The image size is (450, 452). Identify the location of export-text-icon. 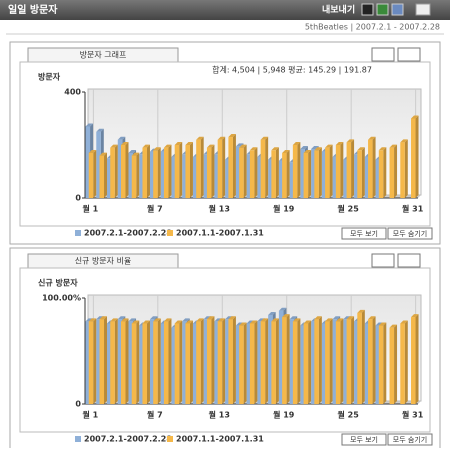
(367, 9).